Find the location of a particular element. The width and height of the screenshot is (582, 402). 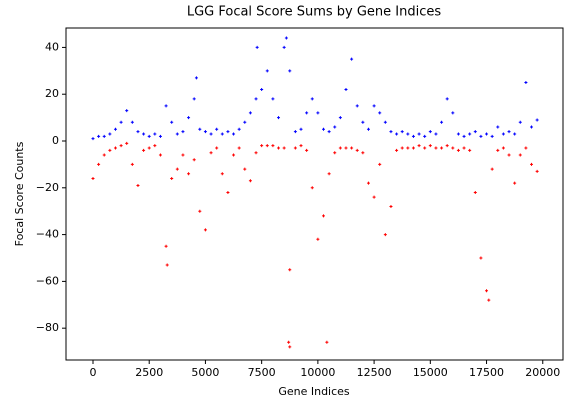

chart-title: LGG Focal Score Sums by Gene Indices is located at coordinates (314, 12).